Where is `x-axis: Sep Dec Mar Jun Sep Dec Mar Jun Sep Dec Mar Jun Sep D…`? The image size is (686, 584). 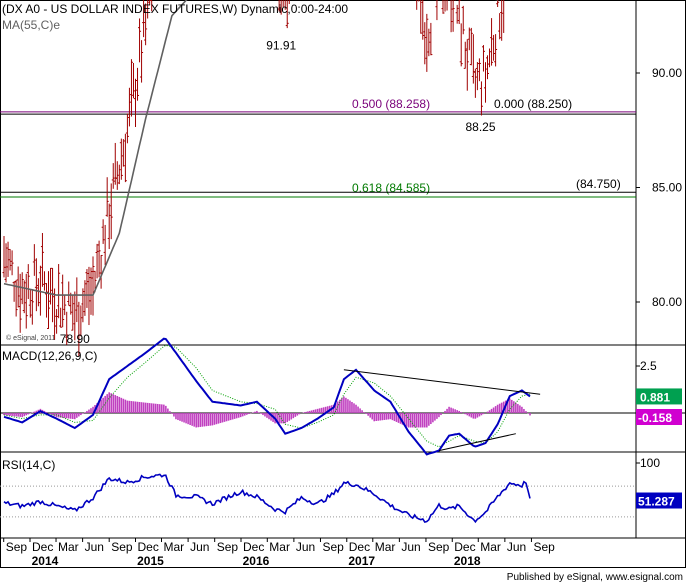 x-axis: Sep Dec Mar Jun Sep Dec Mar Jun Sep Dec Mar Jun Sep D… is located at coordinates (279, 553).